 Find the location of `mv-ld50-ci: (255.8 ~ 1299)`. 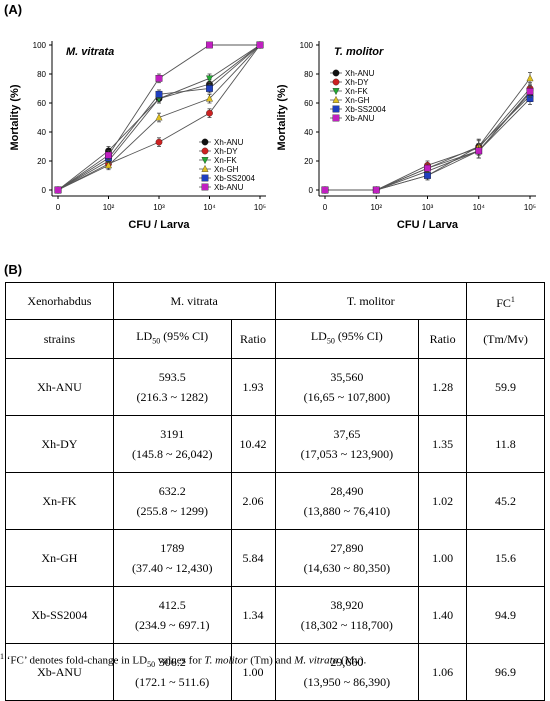

mv-ld50-ci: (255.8 ~ 1299) is located at coordinates (172, 511).